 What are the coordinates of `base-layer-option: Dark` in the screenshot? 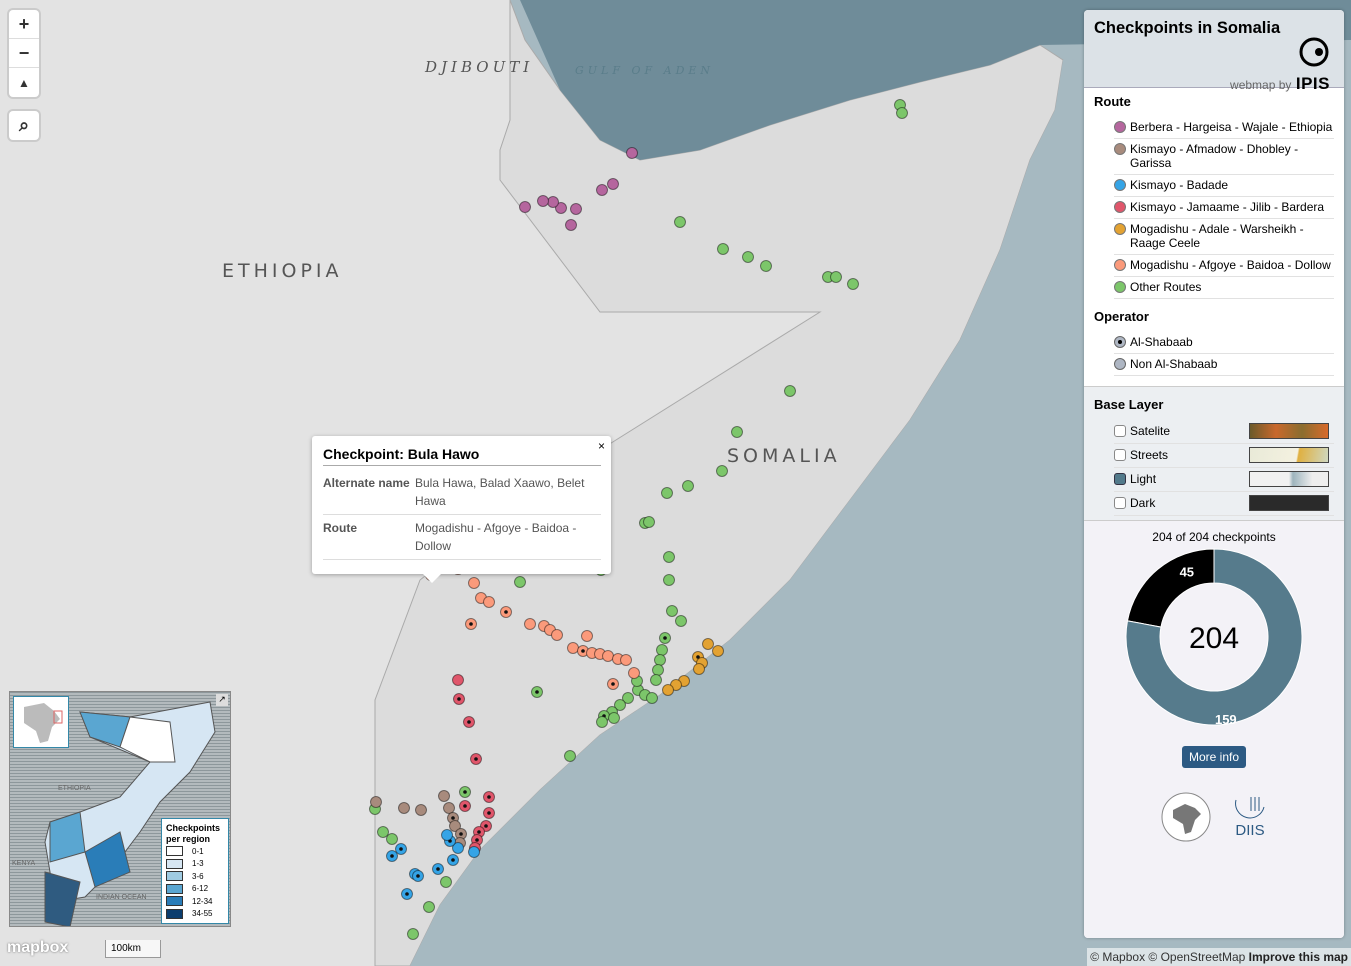 It's located at (1224, 504).